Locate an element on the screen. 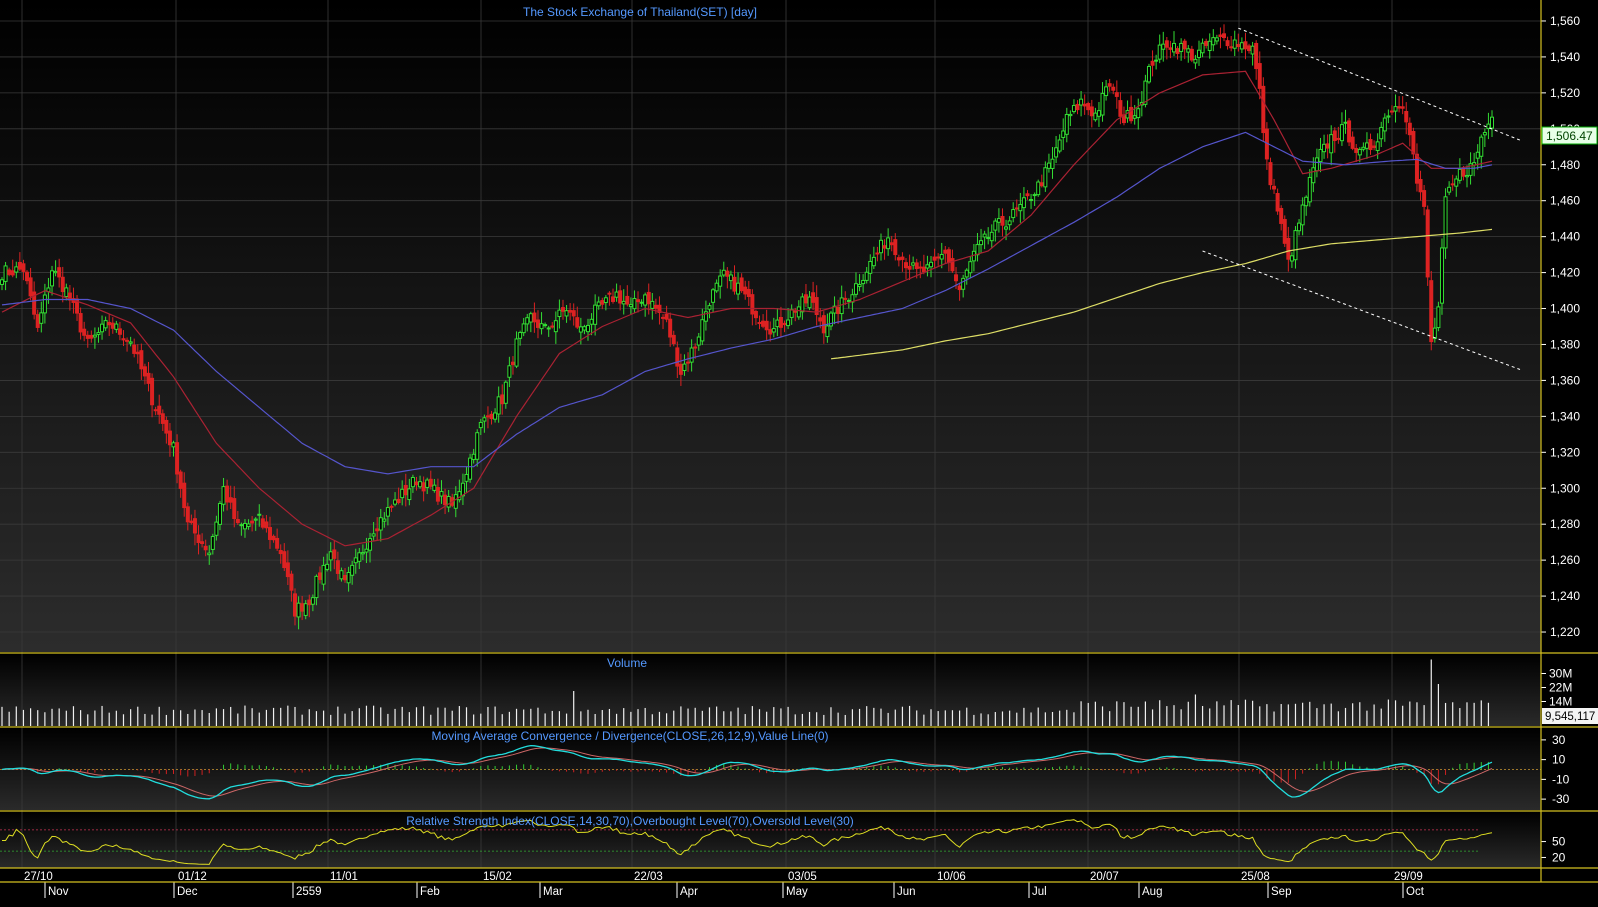  main-y-tick-label: 1,320 is located at coordinates (1565, 452).